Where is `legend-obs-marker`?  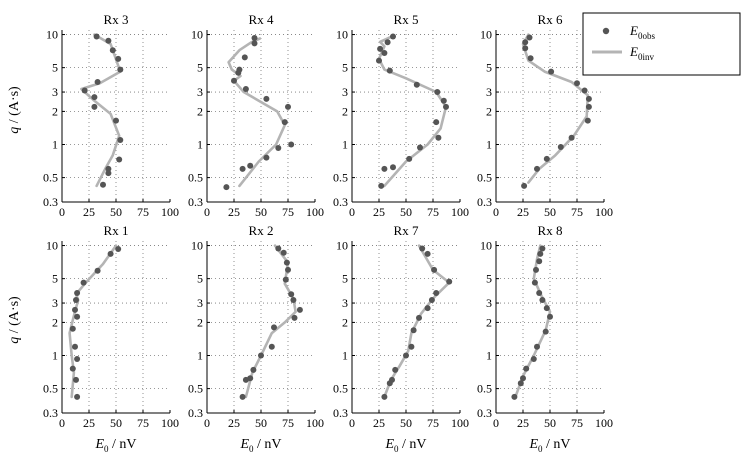
legend-obs-marker is located at coordinates (606, 31).